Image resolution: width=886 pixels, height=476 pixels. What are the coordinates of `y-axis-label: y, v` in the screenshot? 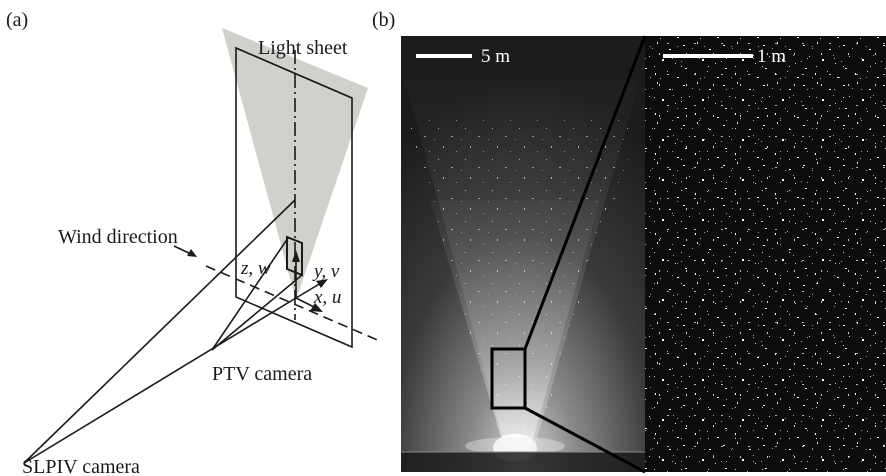 It's located at (326, 271).